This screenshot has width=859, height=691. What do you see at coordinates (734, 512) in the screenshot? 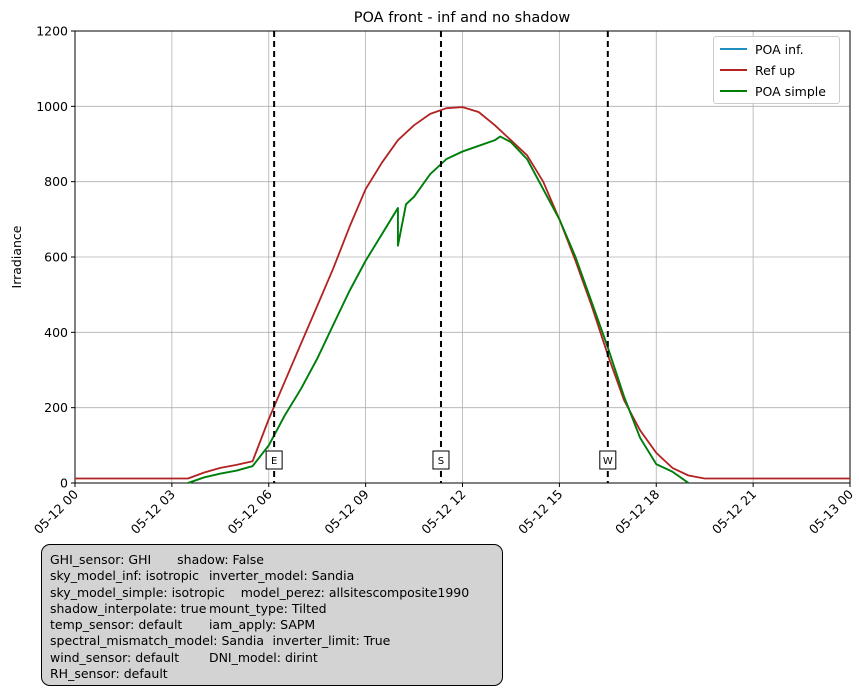
I see `x-tick-label: 05-12 21` at bounding box center [734, 512].